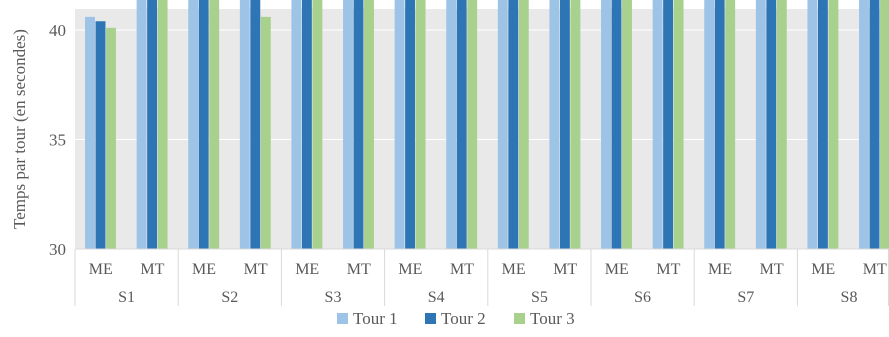 The height and width of the screenshot is (337, 889). Describe the element at coordinates (436, 297) in the screenshot. I see `group-label: S4` at that location.